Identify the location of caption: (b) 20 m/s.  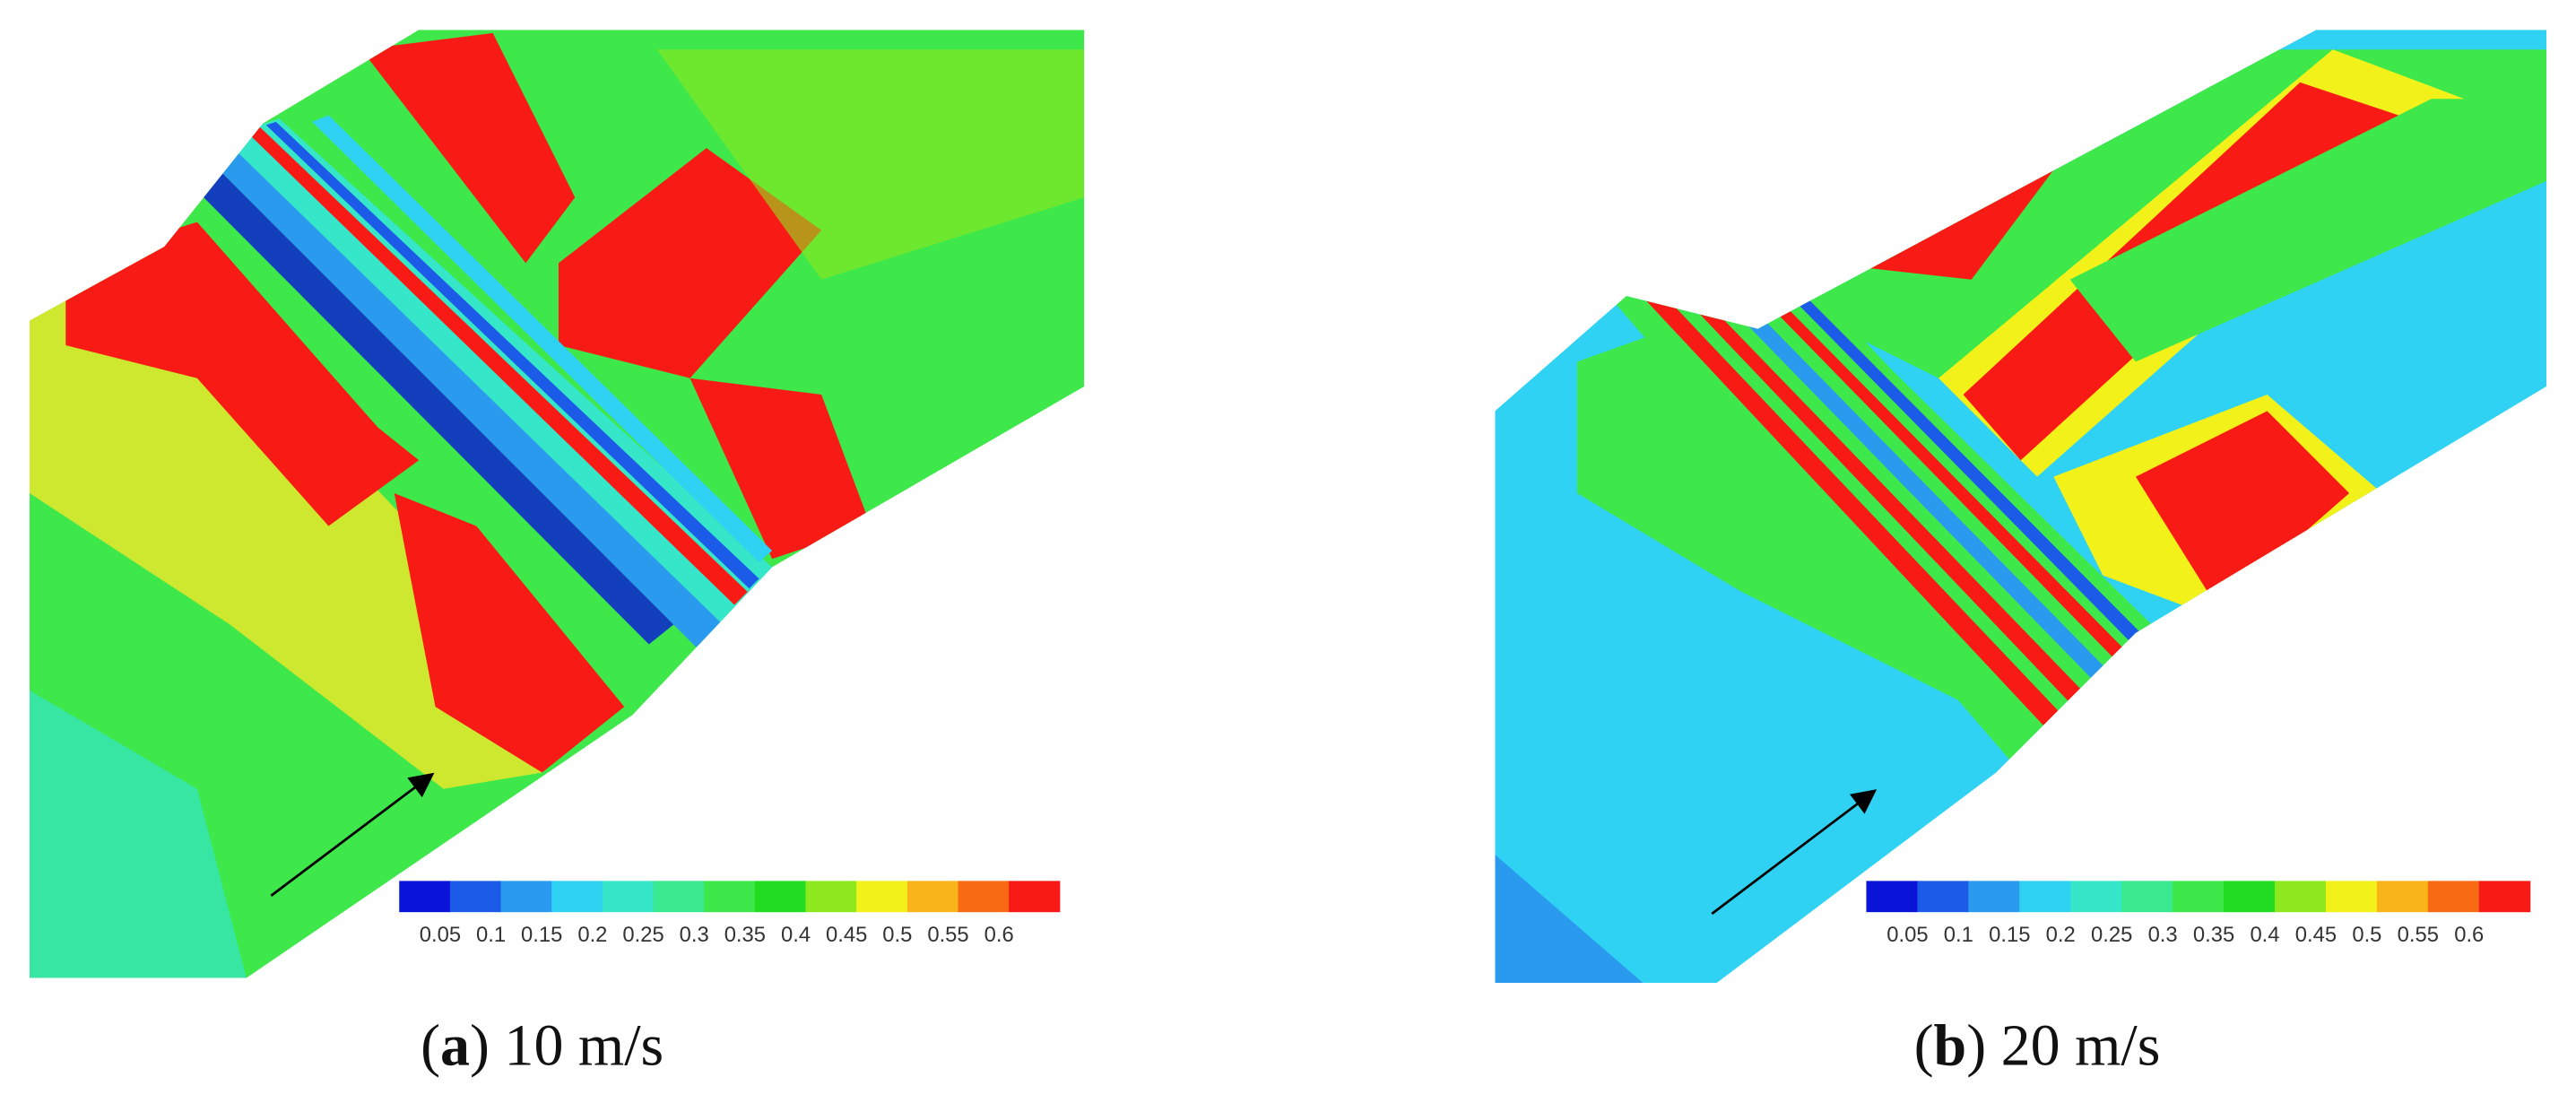
(2037, 1046).